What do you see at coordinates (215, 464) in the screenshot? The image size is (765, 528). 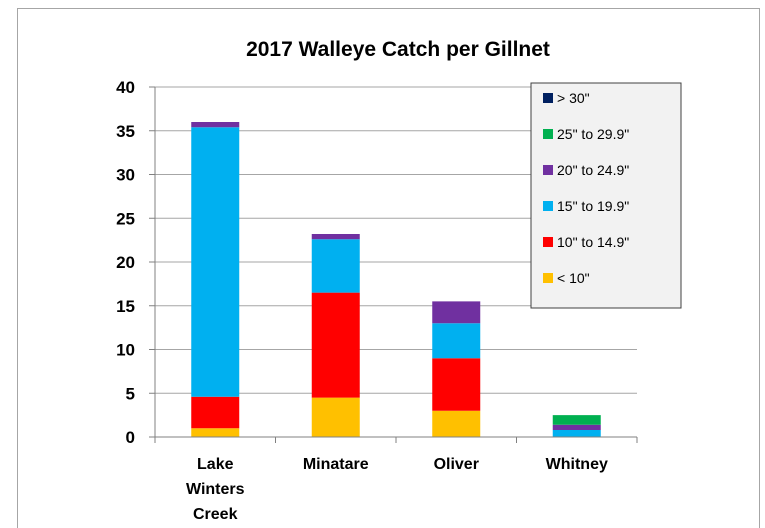 I see `x-tick-label: Lake` at bounding box center [215, 464].